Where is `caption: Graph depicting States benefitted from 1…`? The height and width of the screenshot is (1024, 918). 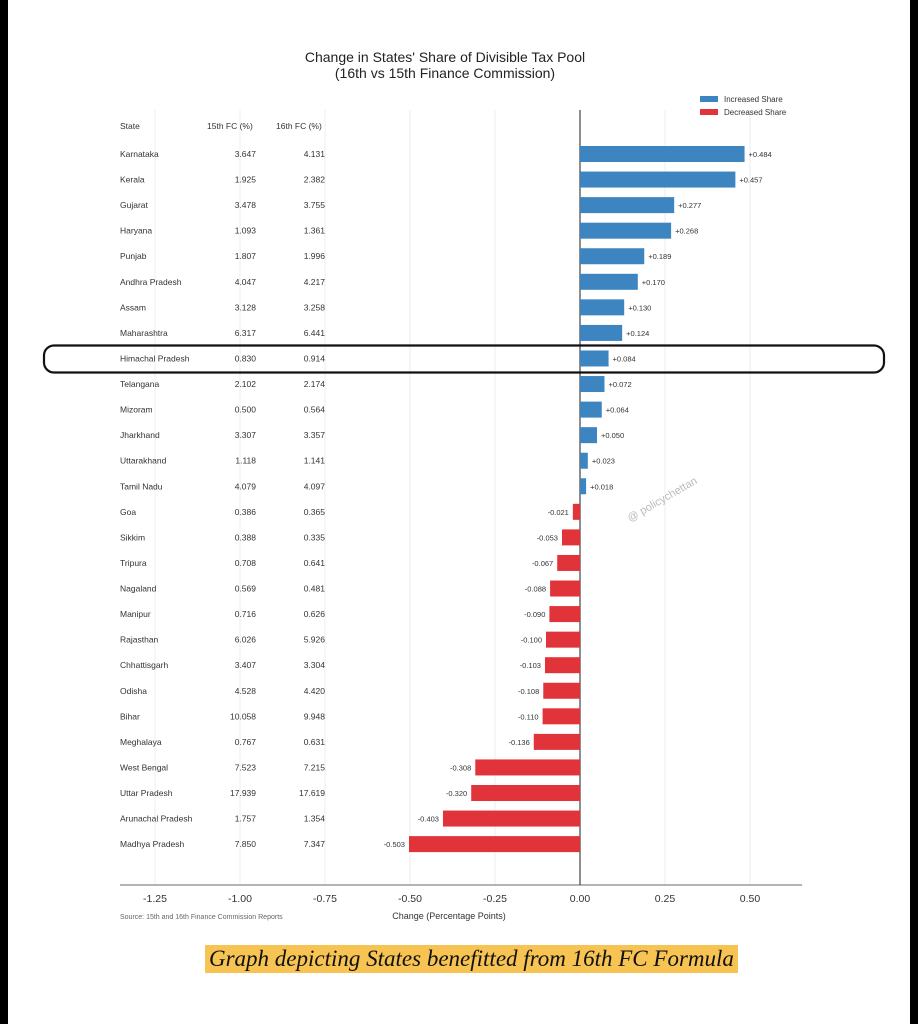
caption: Graph depicting States benefitted from 1… is located at coordinates (471, 959).